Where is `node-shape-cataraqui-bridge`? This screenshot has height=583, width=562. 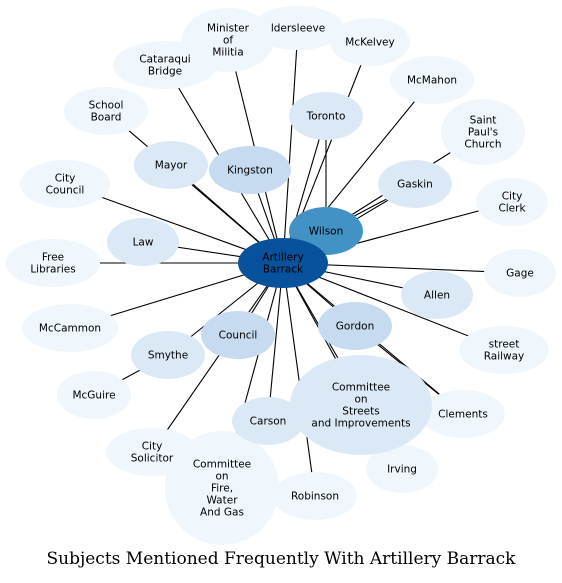
node-shape-cataraqui-bridge is located at coordinates (165, 65).